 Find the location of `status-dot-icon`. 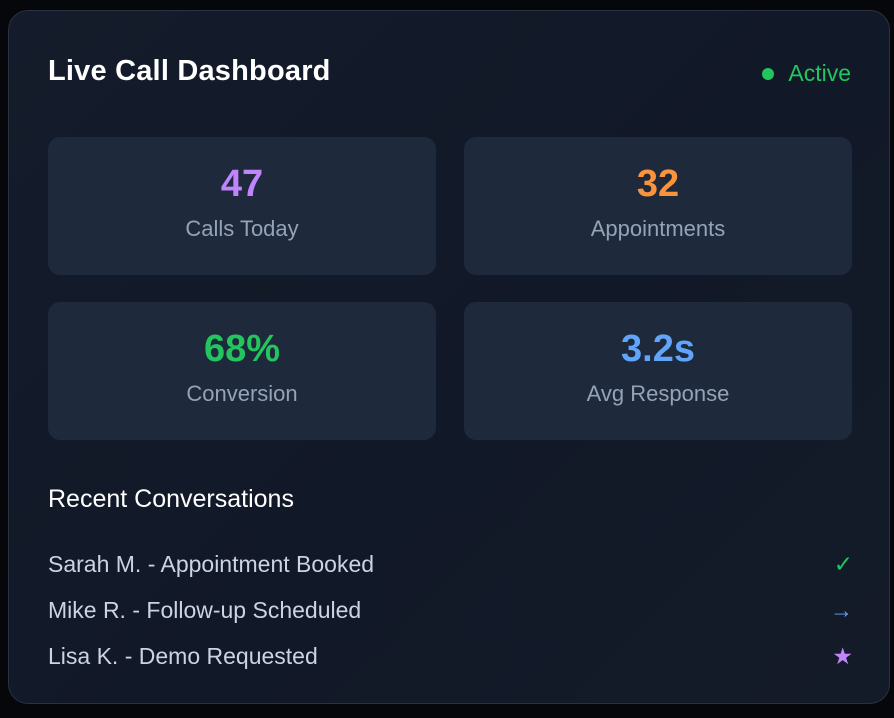

status-dot-icon is located at coordinates (768, 73).